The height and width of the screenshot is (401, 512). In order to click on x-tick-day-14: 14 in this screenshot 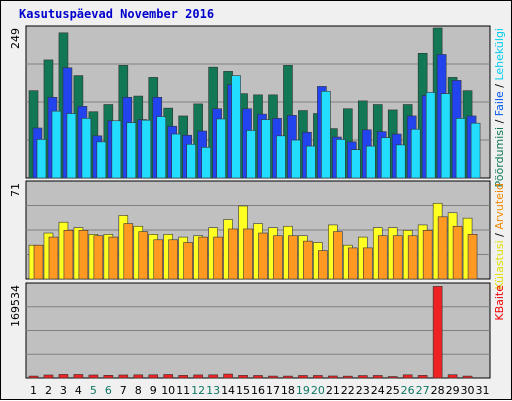, I will do `click(228, 390)`.